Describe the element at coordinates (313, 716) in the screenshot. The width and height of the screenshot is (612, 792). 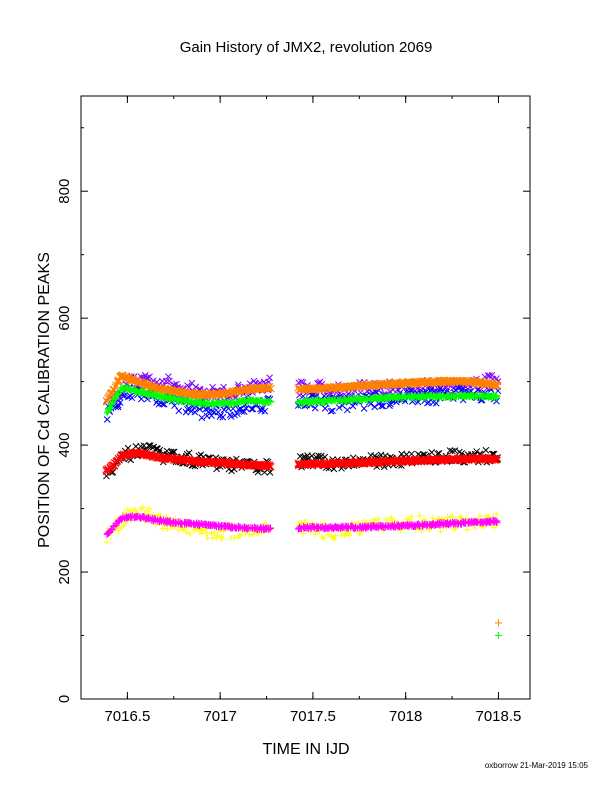
I see `x-tick-label: 7017.5` at that location.